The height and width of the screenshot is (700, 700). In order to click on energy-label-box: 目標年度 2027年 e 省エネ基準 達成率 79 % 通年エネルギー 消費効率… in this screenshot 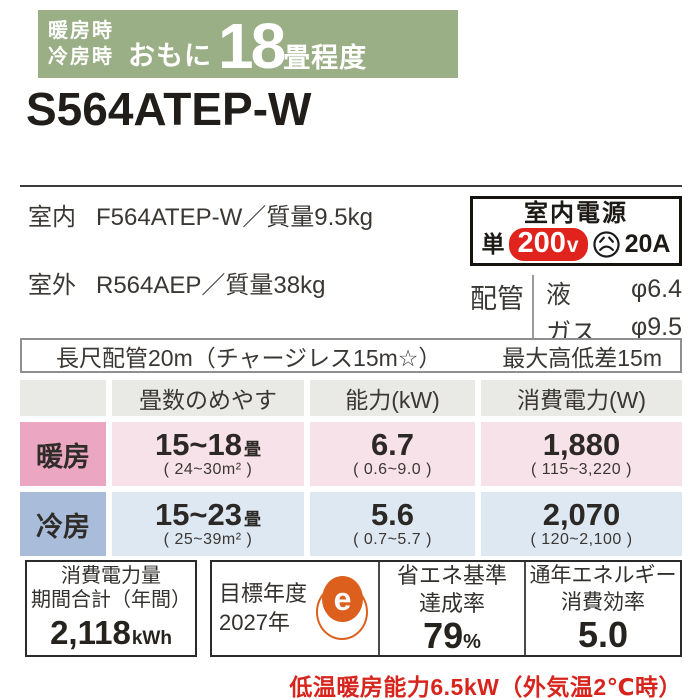, I will do `click(446, 608)`.